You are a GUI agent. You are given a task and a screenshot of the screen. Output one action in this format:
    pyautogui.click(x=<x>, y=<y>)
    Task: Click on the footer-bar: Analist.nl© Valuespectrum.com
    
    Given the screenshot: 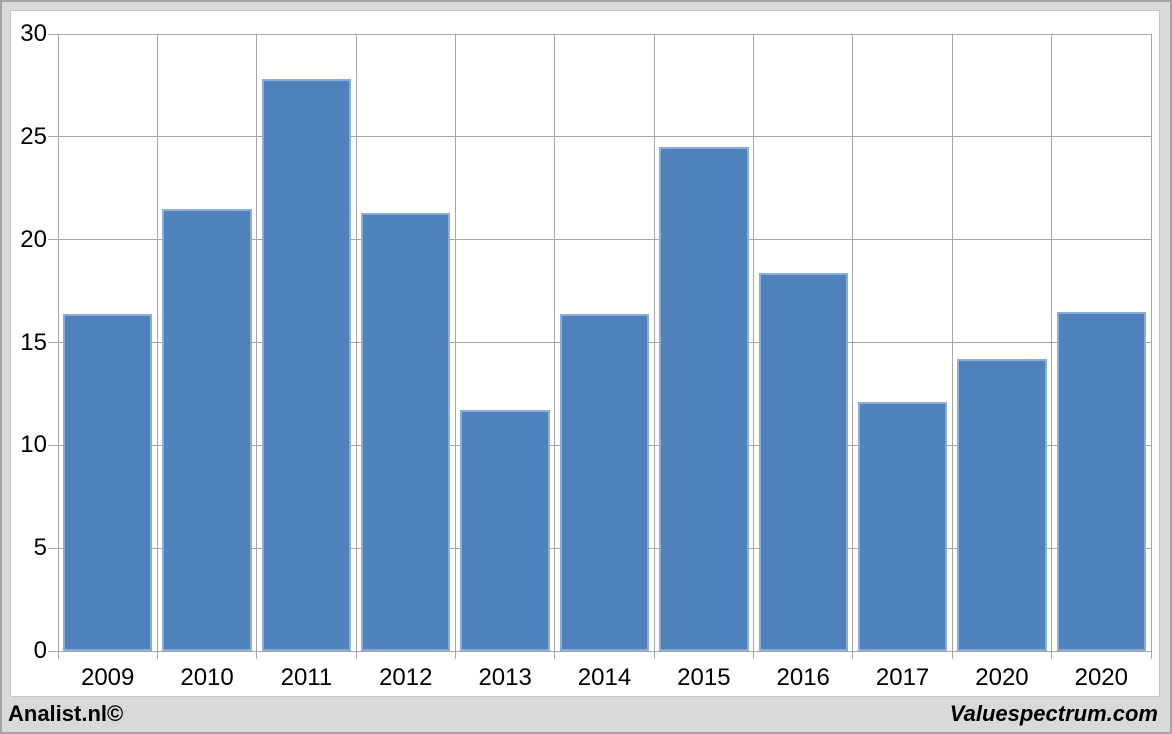 What is the action you would take?
    pyautogui.click(x=586, y=714)
    